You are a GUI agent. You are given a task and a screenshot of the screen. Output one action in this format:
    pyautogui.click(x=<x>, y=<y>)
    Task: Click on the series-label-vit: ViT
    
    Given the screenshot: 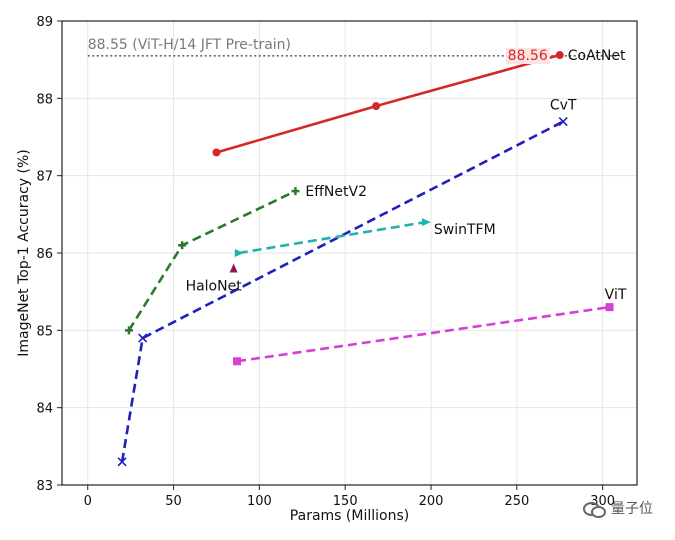 What is the action you would take?
    pyautogui.click(x=616, y=295)
    